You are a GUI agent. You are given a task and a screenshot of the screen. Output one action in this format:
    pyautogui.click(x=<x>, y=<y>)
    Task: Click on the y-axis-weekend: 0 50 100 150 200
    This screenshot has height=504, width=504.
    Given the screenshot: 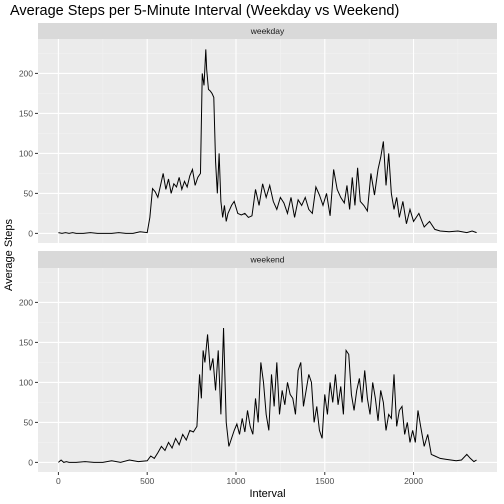 What is the action you would take?
    pyautogui.click(x=28, y=382)
    